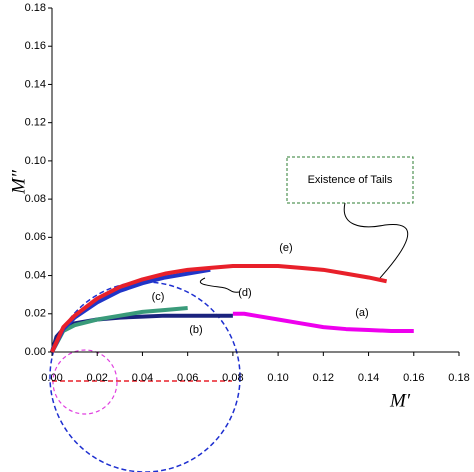 This screenshot has width=474, height=472. What do you see at coordinates (361, 313) in the screenshot?
I see `series-label: (a)` at bounding box center [361, 313].